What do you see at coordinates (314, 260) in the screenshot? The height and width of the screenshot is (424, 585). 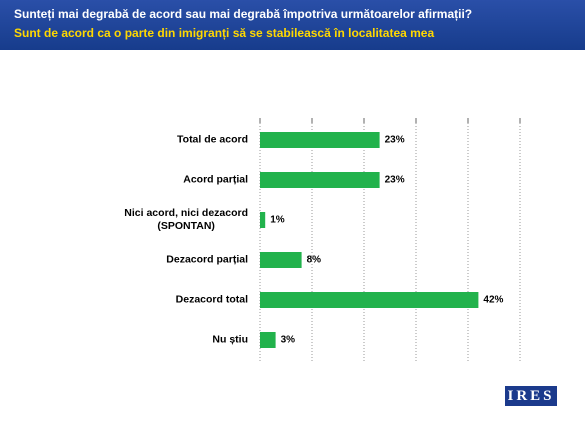 I see `value-label: 8%` at bounding box center [314, 260].